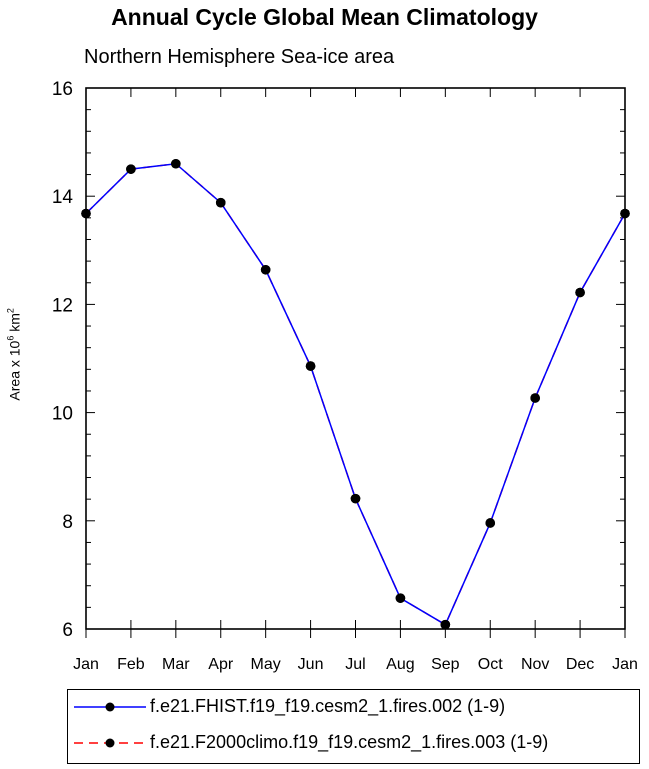 The width and height of the screenshot is (649, 769). I want to click on x-tick-label: Oct, so click(490, 664).